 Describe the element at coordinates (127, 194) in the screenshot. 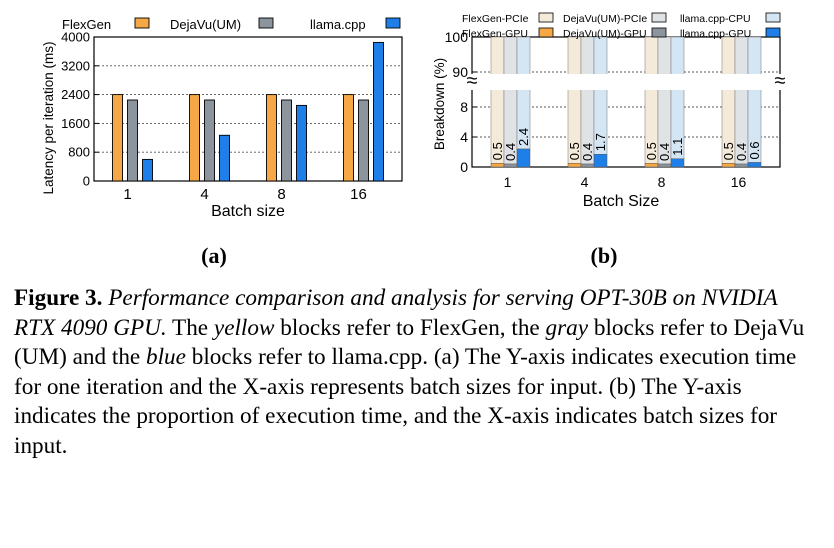

I see `chart-a-x-tick-label: 1` at that location.